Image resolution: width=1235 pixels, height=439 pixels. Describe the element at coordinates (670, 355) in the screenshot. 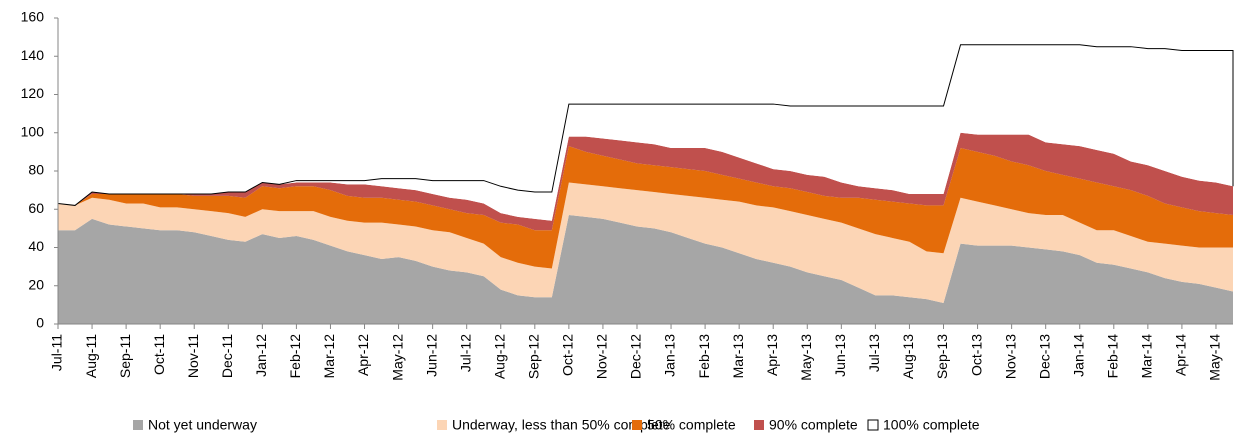

I see `x-tick-label: Jan-13` at that location.